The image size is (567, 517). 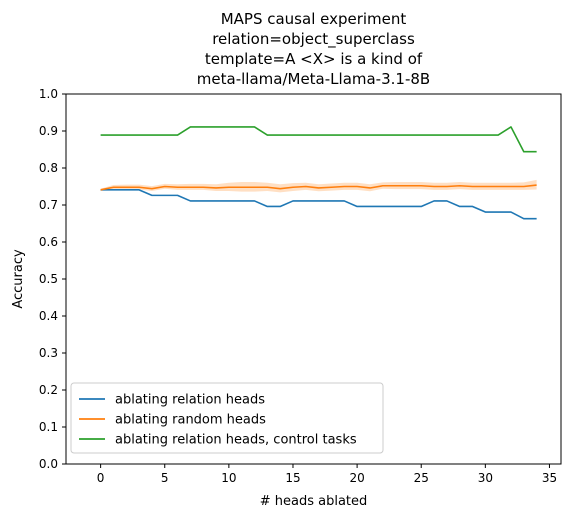 What do you see at coordinates (314, 59) in the screenshot?
I see `chart-title-line: template=A <X> is a kind of` at bounding box center [314, 59].